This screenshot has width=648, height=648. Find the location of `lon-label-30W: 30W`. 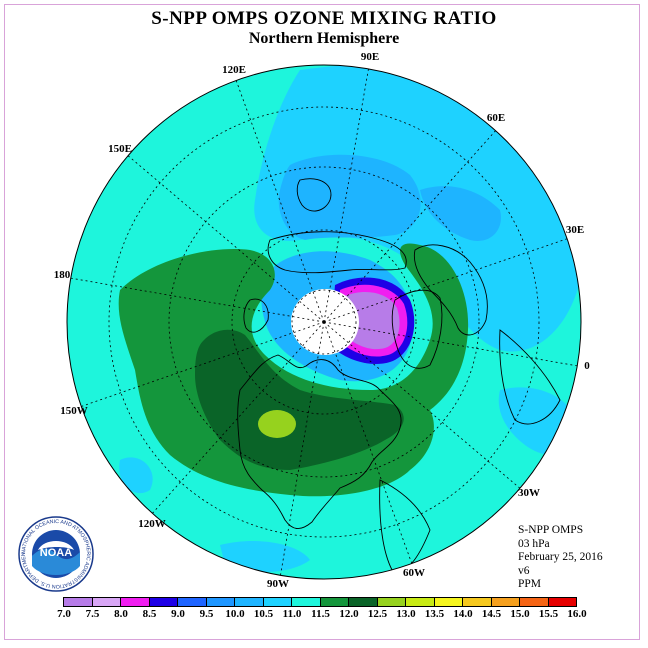

lon-label-30W: 30W is located at coordinates (529, 493).